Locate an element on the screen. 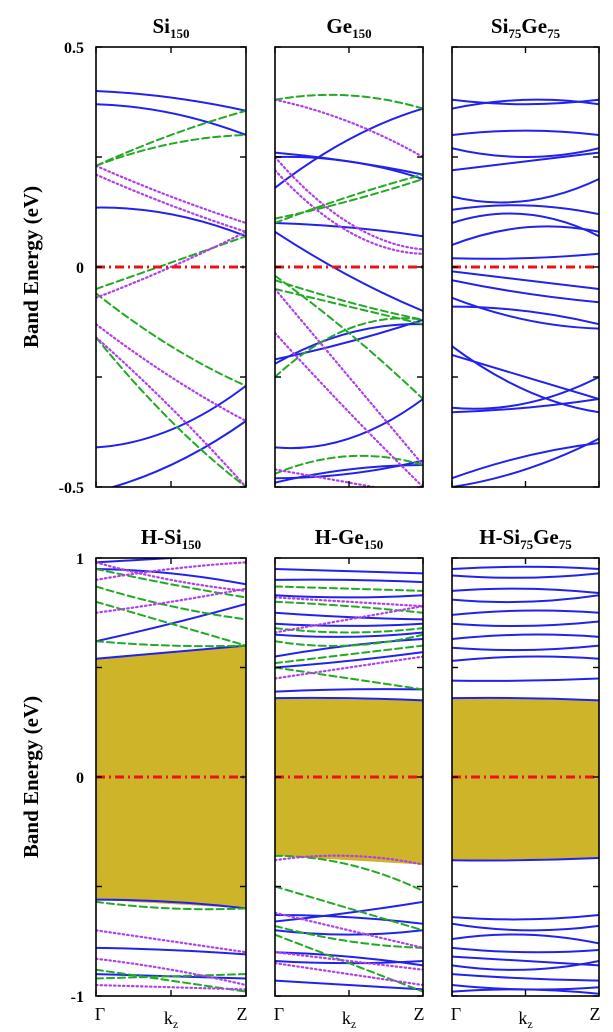 The height and width of the screenshot is (1032, 613). panel-title: H-Si75Ge75 is located at coordinates (525, 538).